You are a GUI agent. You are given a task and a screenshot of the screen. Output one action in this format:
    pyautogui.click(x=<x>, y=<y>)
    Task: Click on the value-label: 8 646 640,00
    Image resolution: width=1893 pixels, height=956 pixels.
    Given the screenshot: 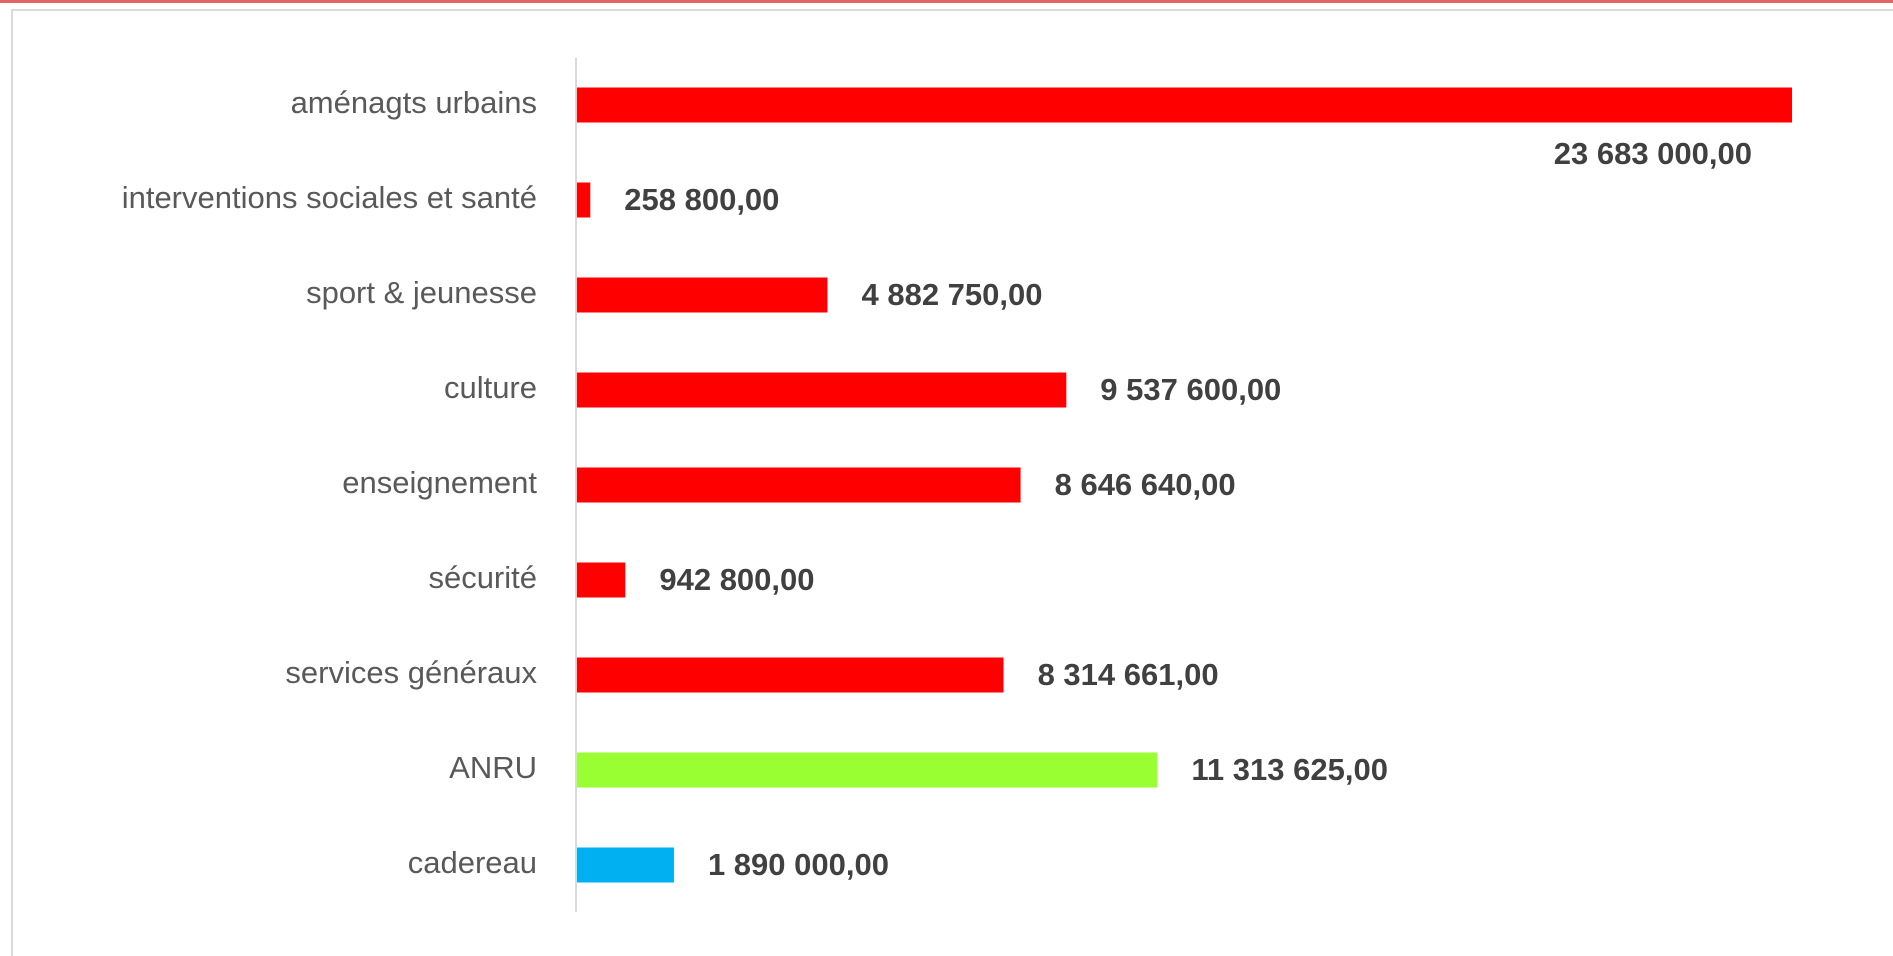 What is the action you would take?
    pyautogui.click(x=1145, y=484)
    